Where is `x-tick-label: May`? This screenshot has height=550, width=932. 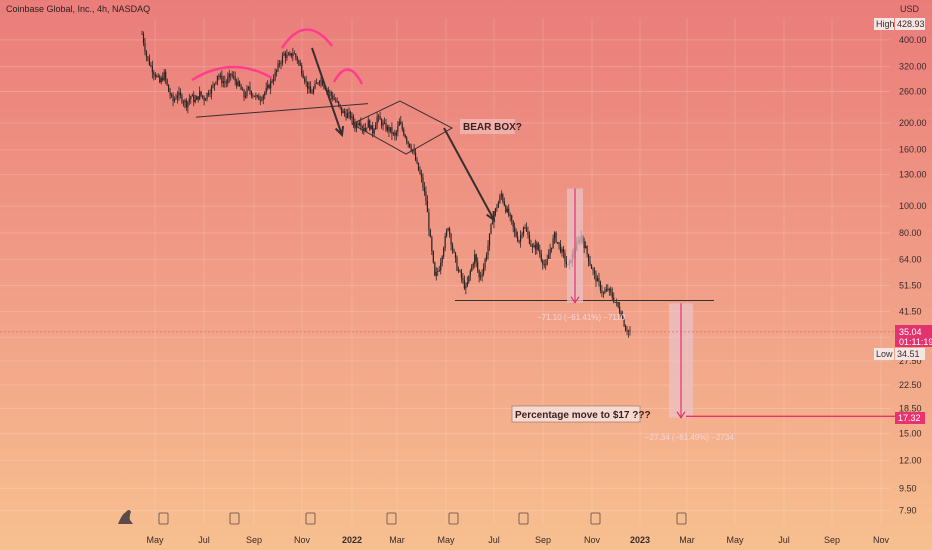
x-tick-label: May is located at coordinates (446, 540).